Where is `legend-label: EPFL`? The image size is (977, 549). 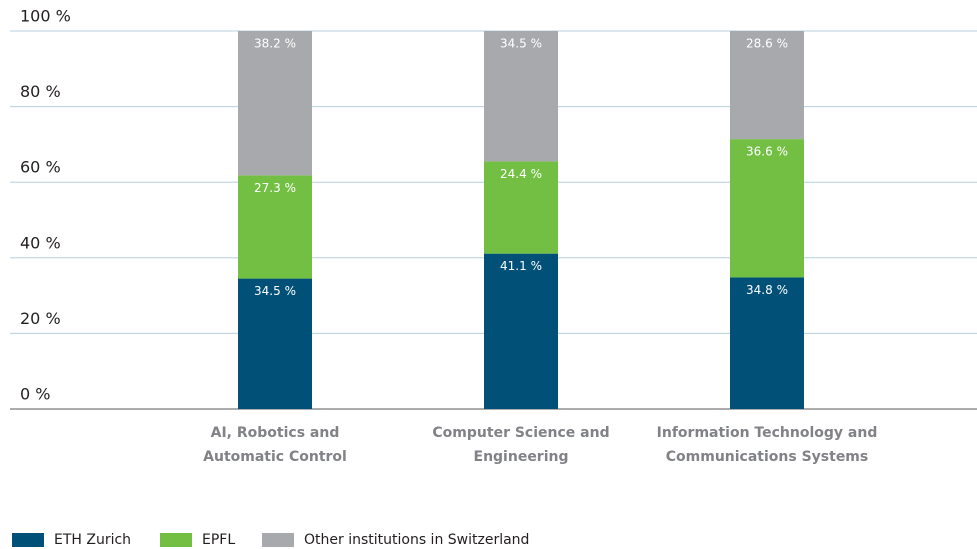 legend-label: EPFL is located at coordinates (218, 540).